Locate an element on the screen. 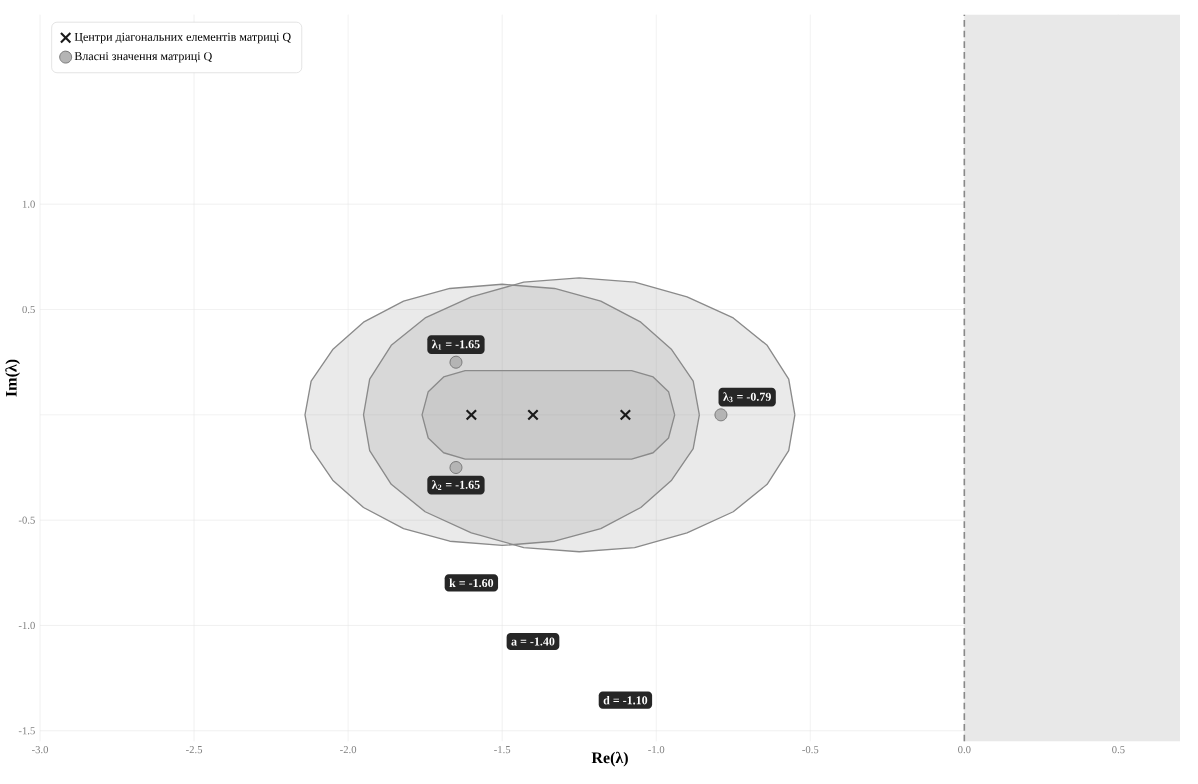  x-tick-label: -0.5 is located at coordinates (810, 750).